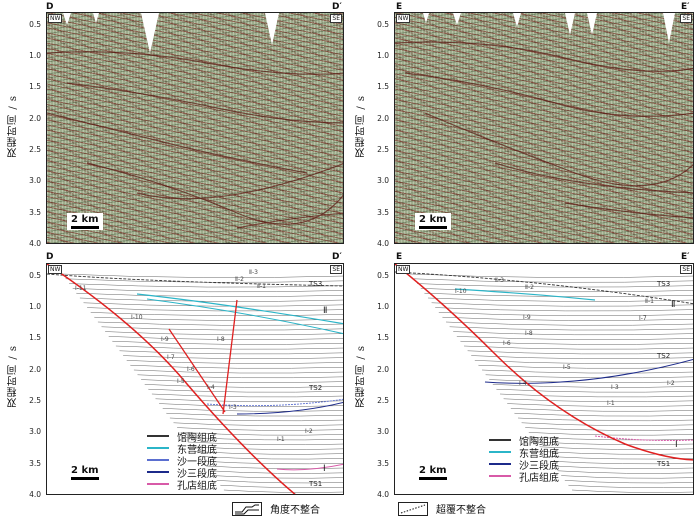  I want to click on angular-unconformity-icon, so click(247, 508).